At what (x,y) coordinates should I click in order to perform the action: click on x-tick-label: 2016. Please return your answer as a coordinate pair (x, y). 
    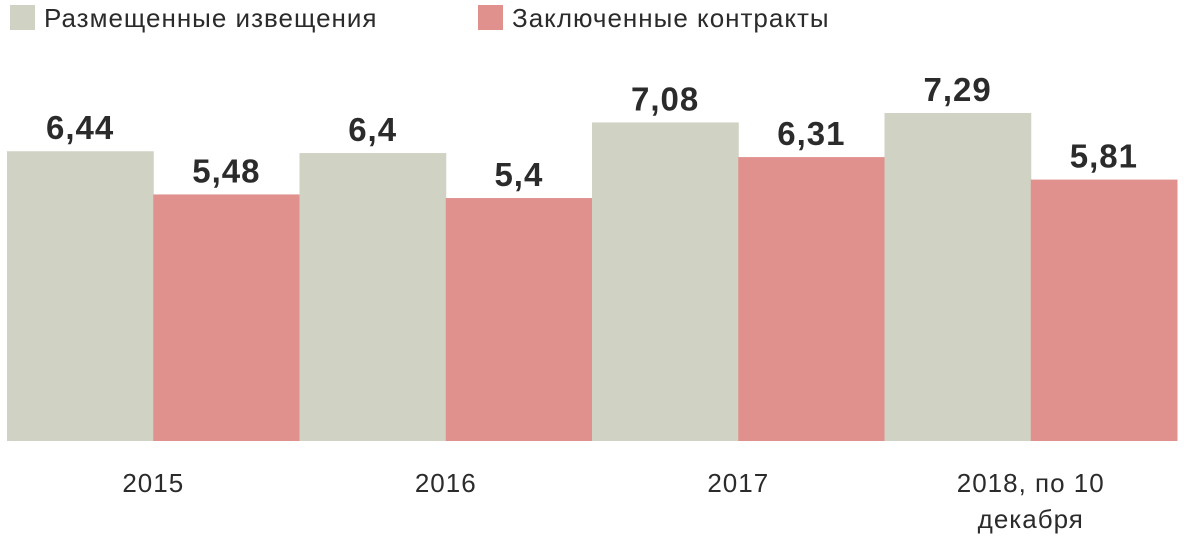
    Looking at the image, I should click on (445, 483).